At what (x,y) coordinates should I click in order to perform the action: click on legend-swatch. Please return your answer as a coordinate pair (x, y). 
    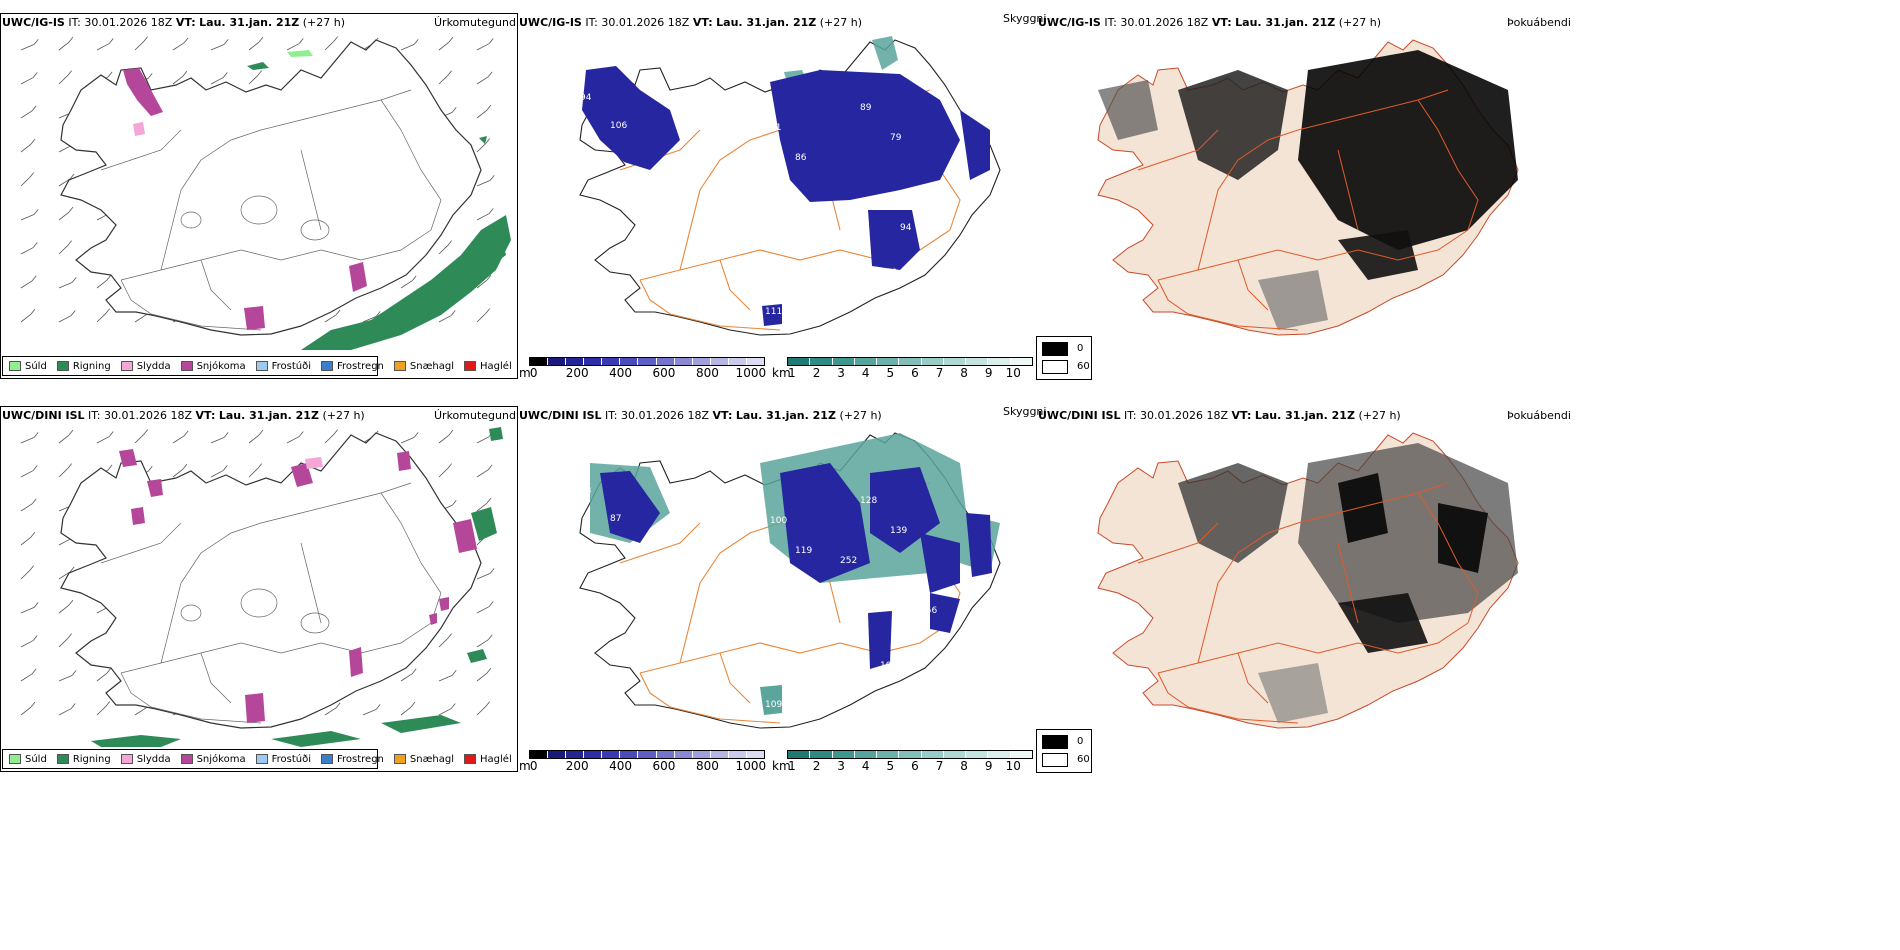
    Looking at the image, I should click on (261, 759).